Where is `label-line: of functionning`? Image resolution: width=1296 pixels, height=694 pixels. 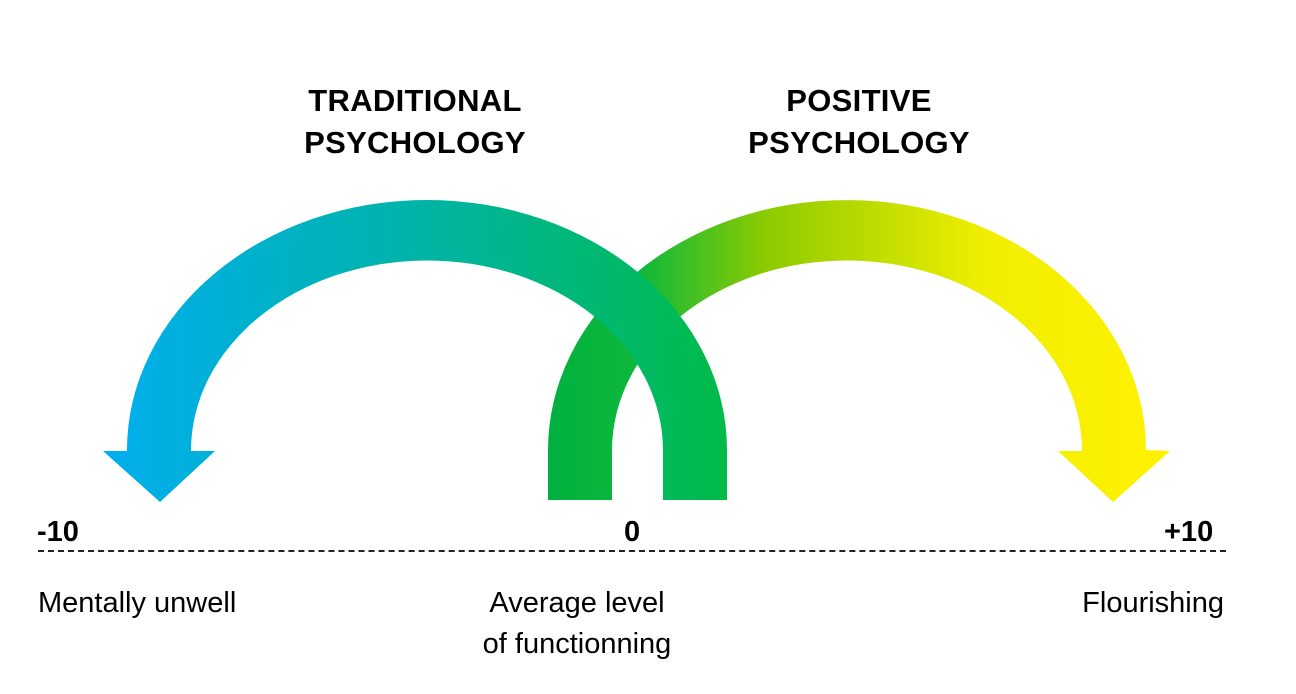 label-line: of functionning is located at coordinates (577, 644).